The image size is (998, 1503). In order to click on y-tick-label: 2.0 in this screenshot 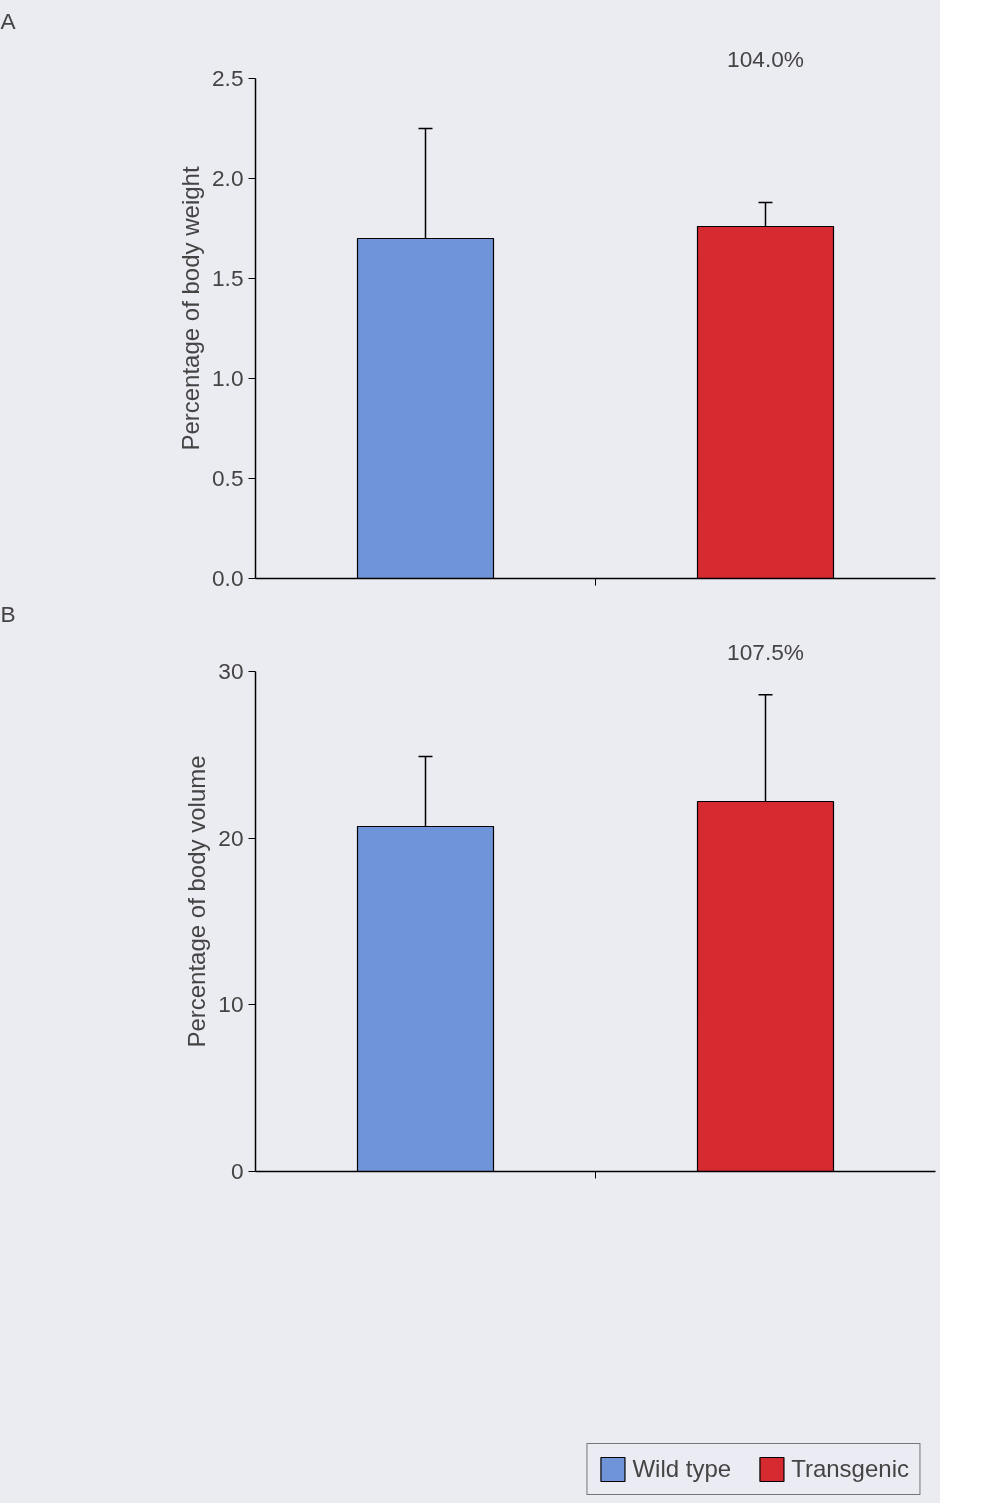, I will do `click(228, 178)`.